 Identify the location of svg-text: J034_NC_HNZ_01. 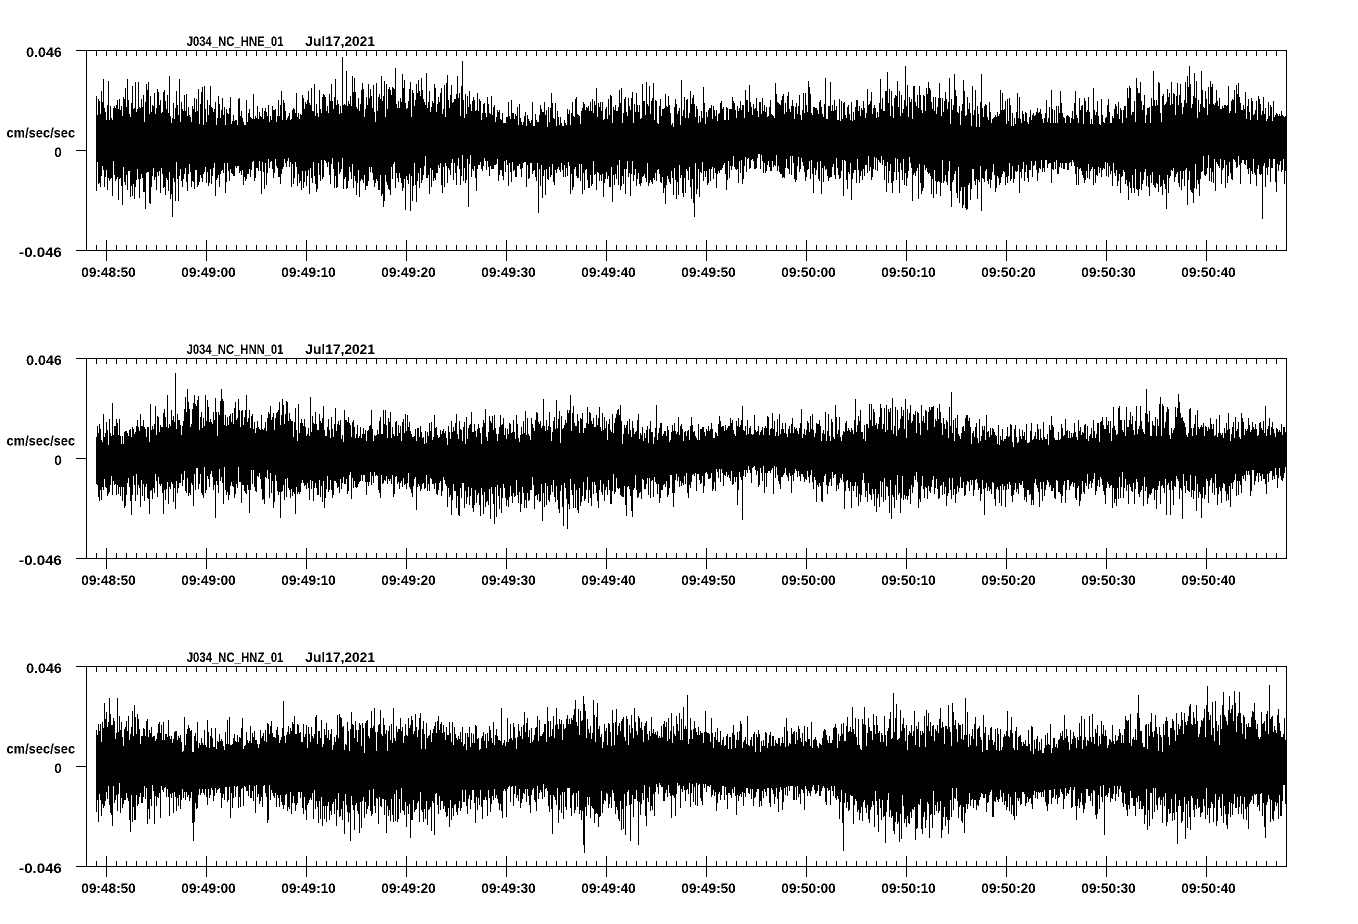
(235, 657).